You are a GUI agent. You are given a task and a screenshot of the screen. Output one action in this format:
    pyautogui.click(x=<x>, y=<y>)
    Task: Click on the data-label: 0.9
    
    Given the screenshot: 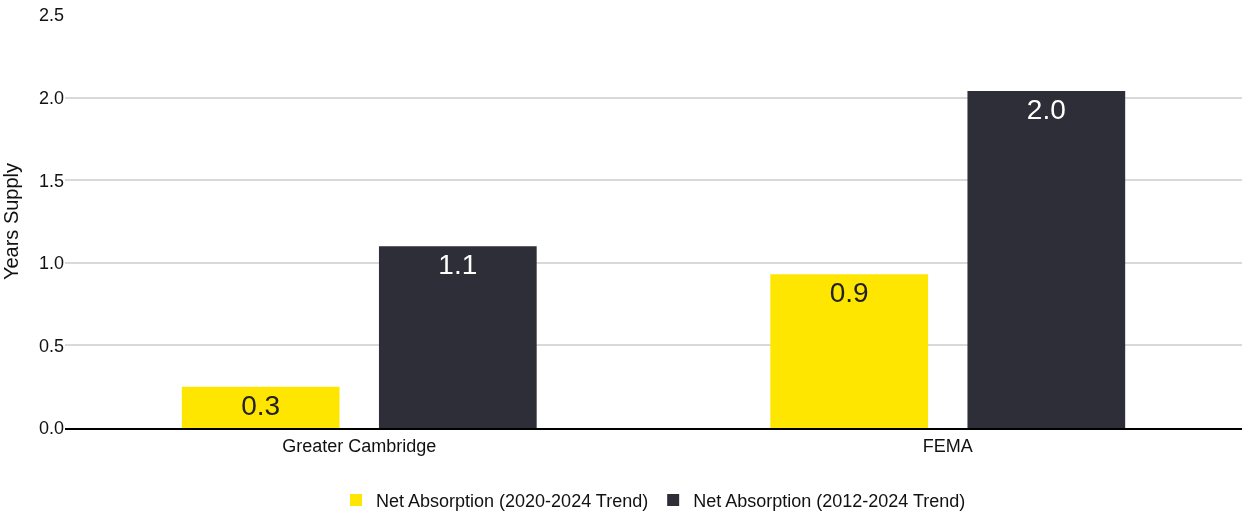 What is the action you would take?
    pyautogui.click(x=849, y=293)
    